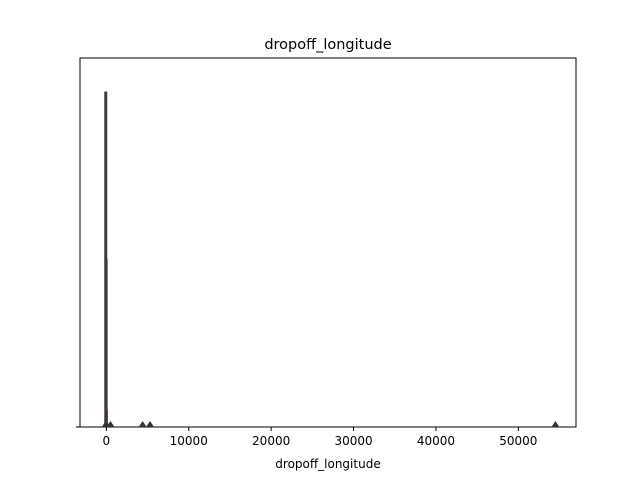  Describe the element at coordinates (353, 441) in the screenshot. I see `x-tick-label-3: 30000` at that location.